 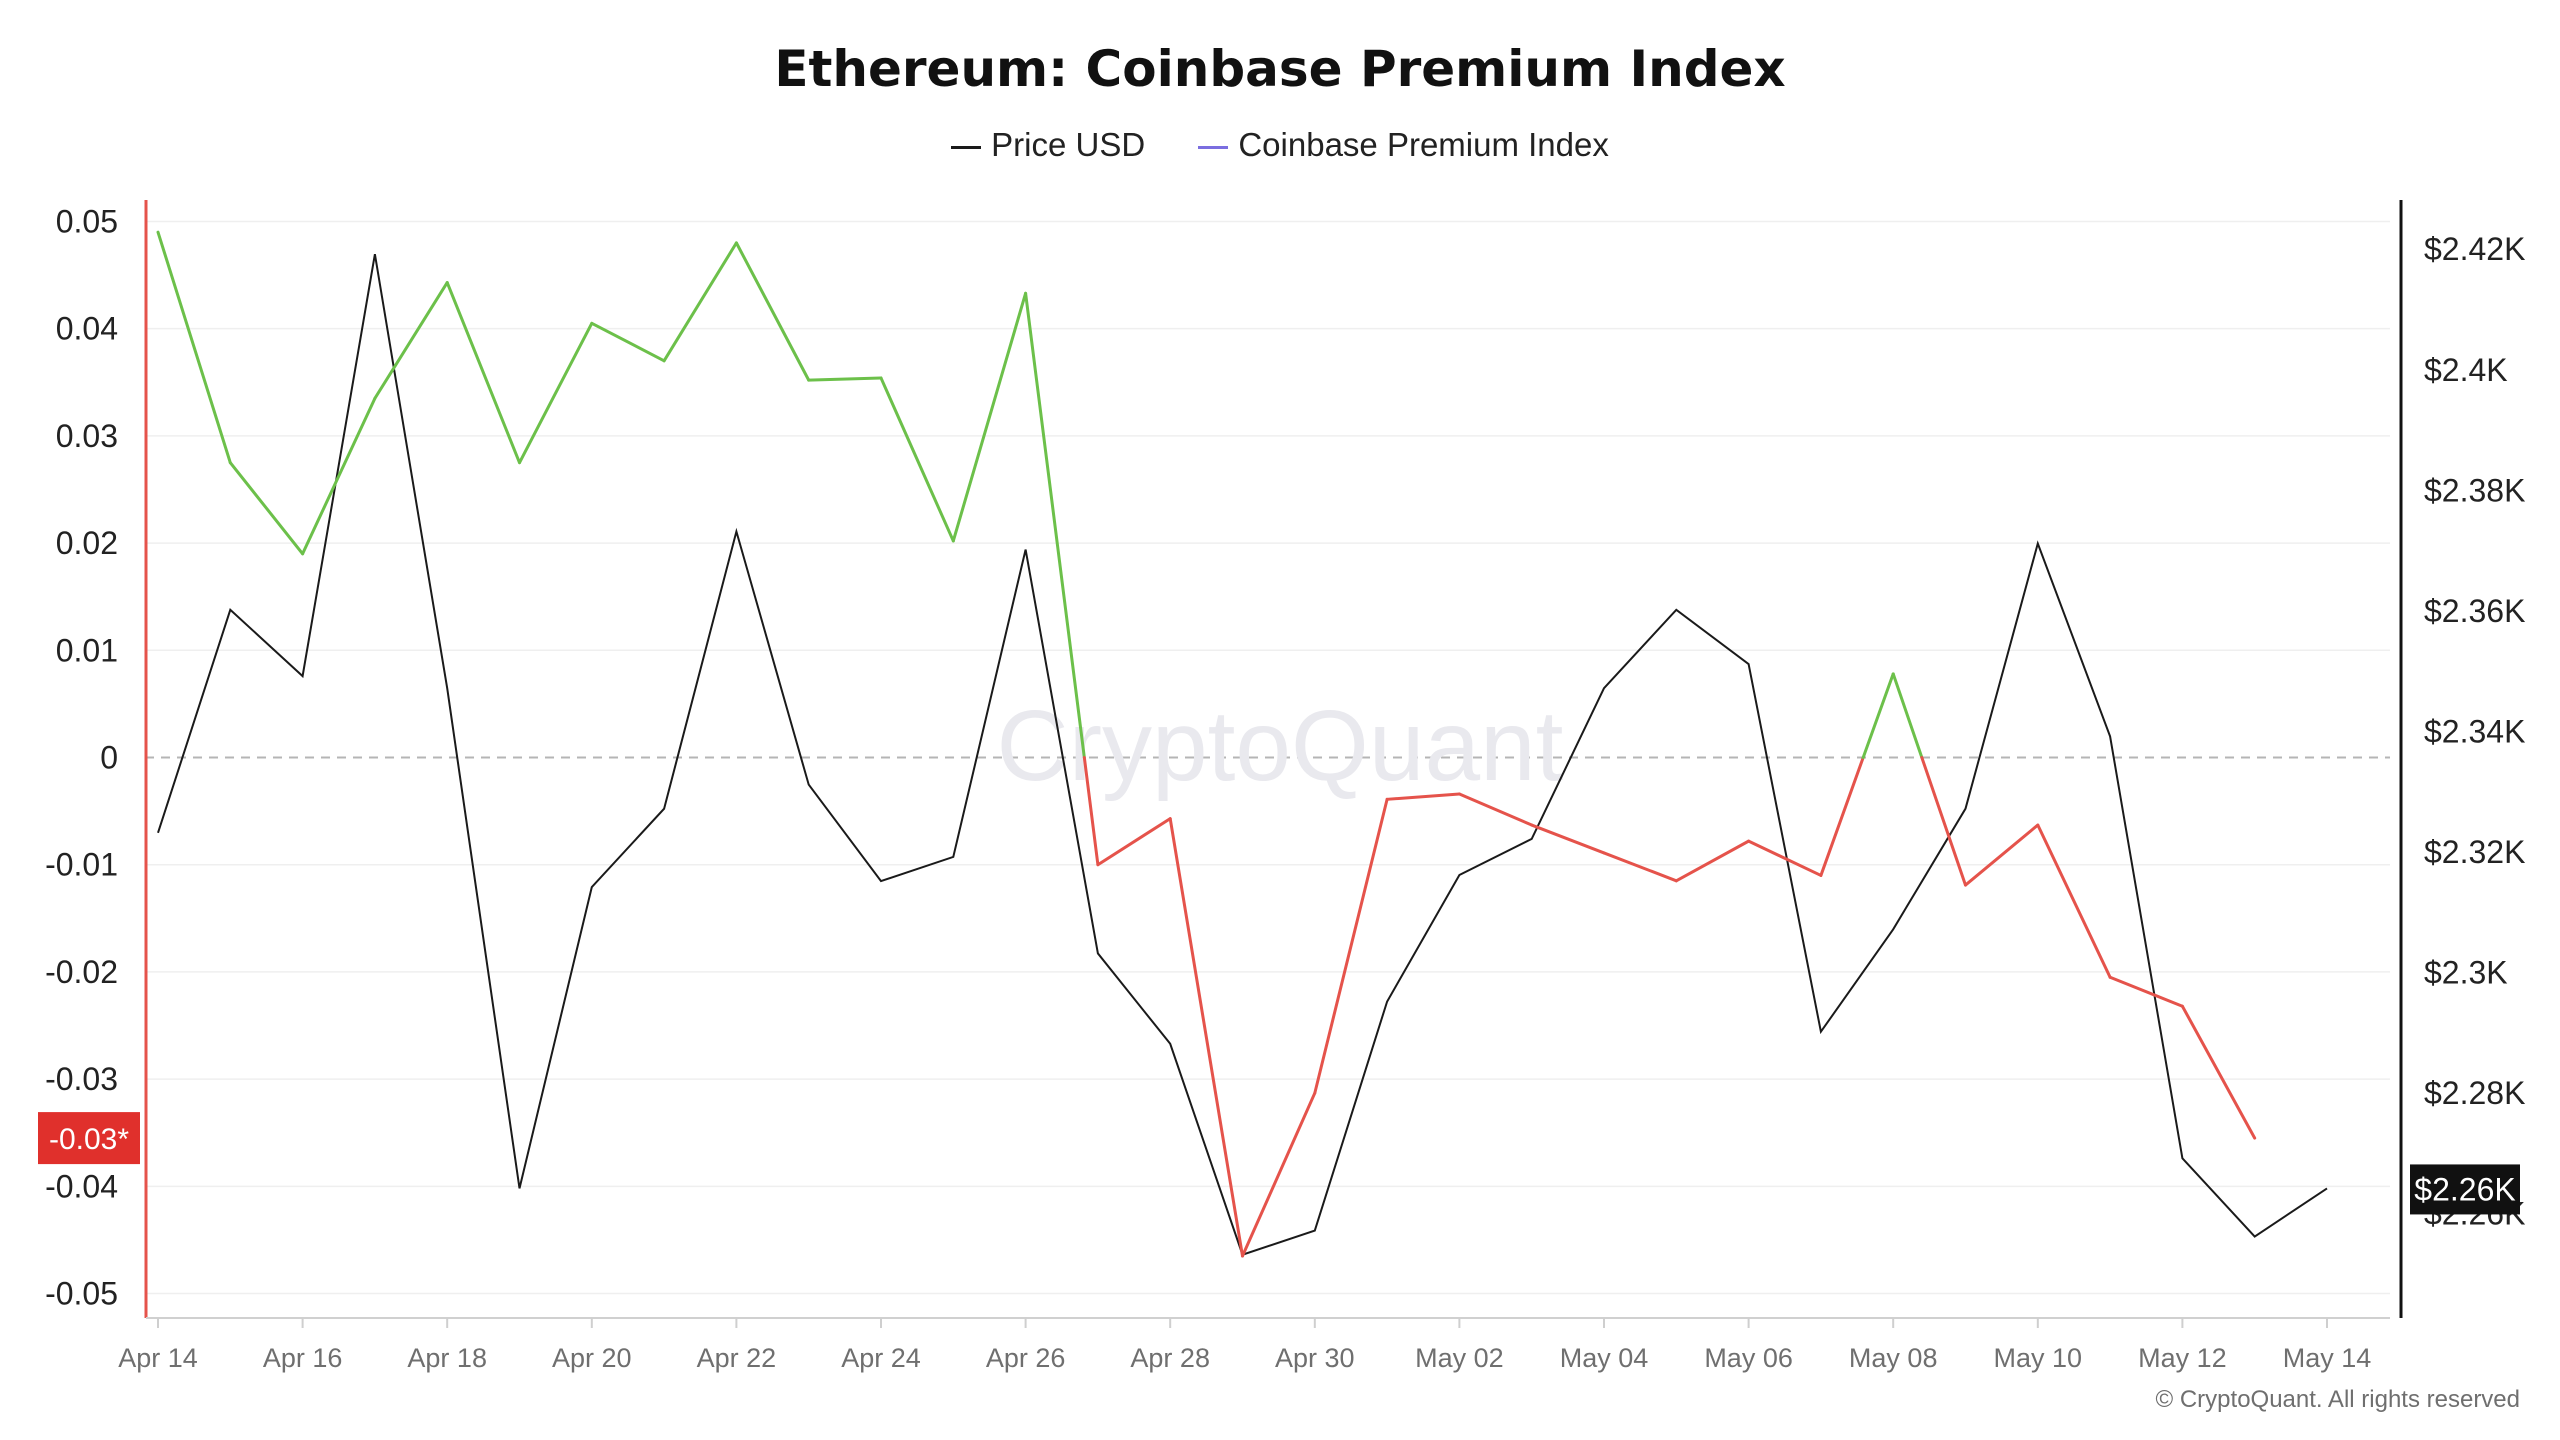 I want to click on x-tick-label: Apr 18, so click(x=447, y=1358).